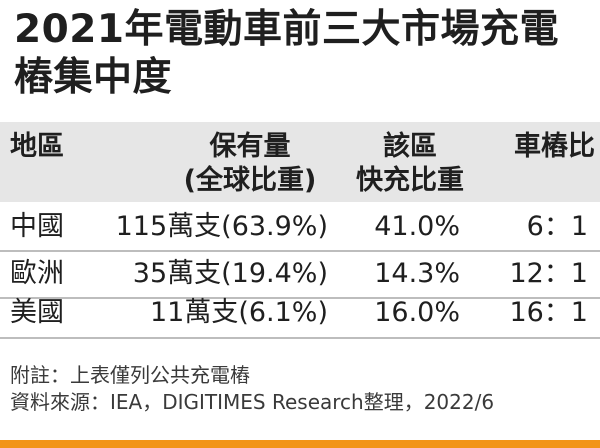 This screenshot has height=448, width=600. Describe the element at coordinates (417, 273) in the screenshot. I see `cell-fast-share: 14.3%` at that location.